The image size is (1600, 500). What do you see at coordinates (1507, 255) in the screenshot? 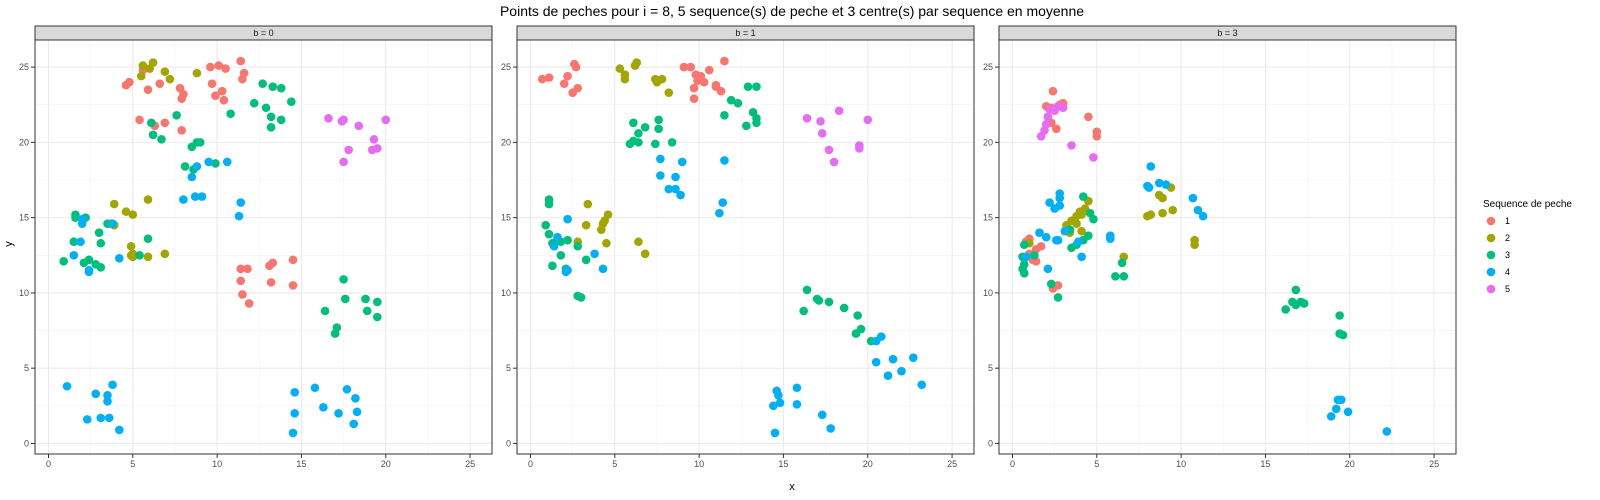
I see `legend-label-3: 3` at bounding box center [1507, 255].